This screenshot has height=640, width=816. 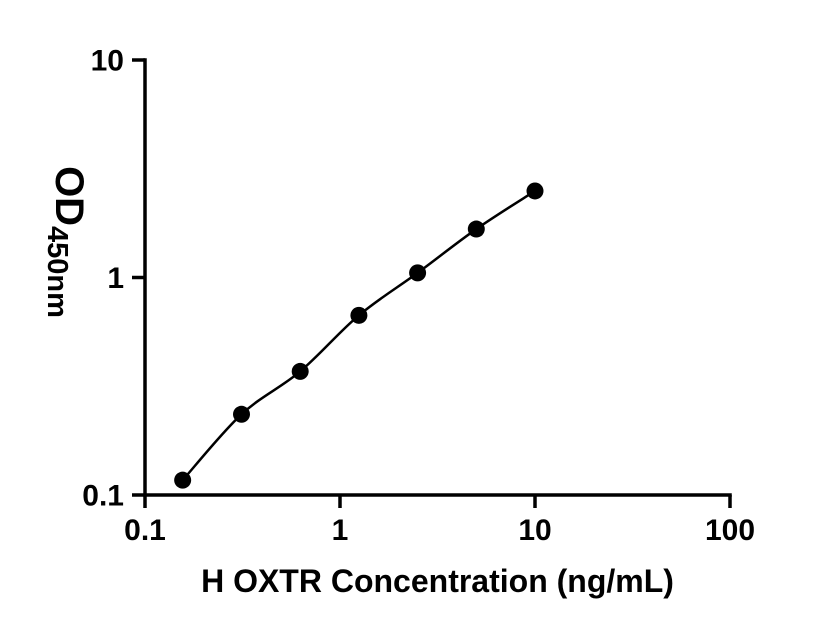 What do you see at coordinates (57, 272) in the screenshot?
I see `y-axis-title-subscript: 450nm` at bounding box center [57, 272].